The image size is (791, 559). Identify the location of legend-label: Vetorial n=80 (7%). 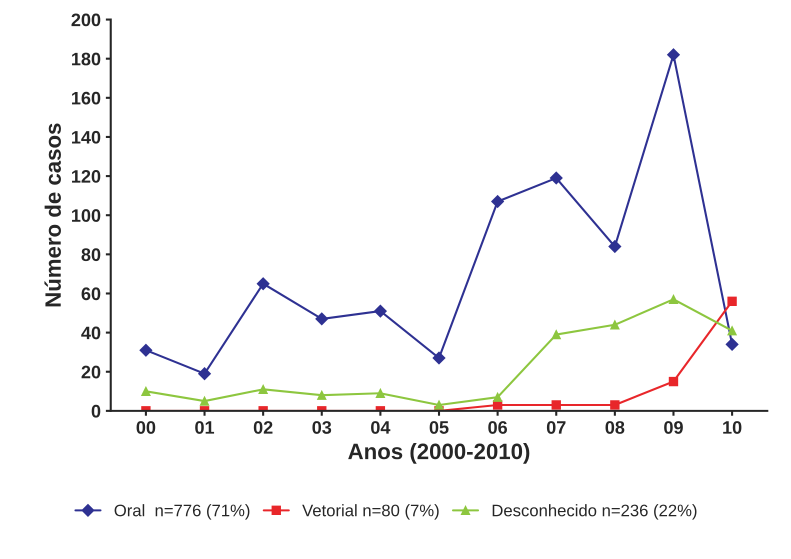
(370, 512).